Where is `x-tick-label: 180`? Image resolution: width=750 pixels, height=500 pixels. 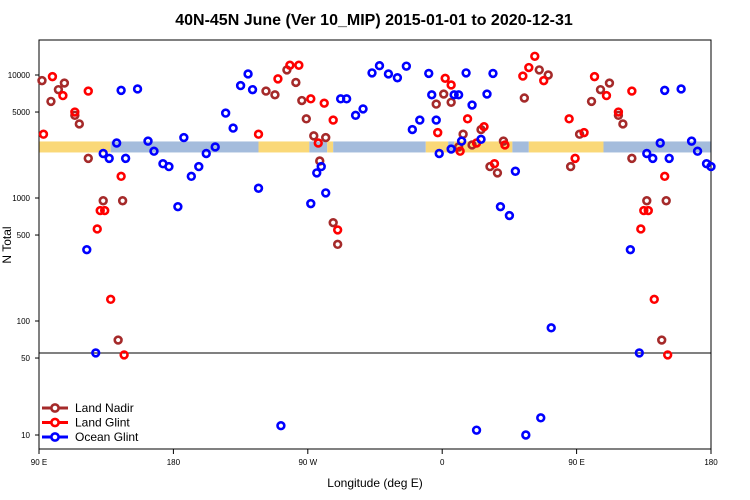 x-tick-label: 180 is located at coordinates (174, 462).